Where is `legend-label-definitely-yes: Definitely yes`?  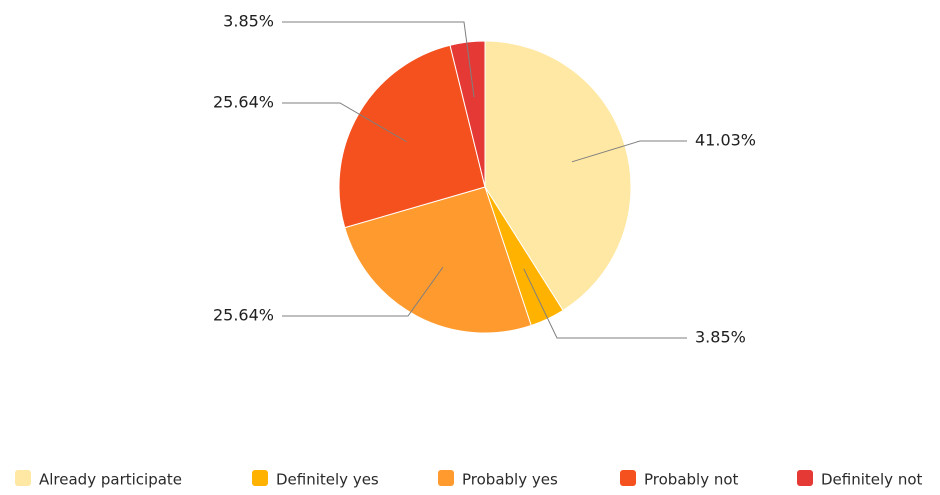 legend-label-definitely-yes: Definitely yes is located at coordinates (327, 480).